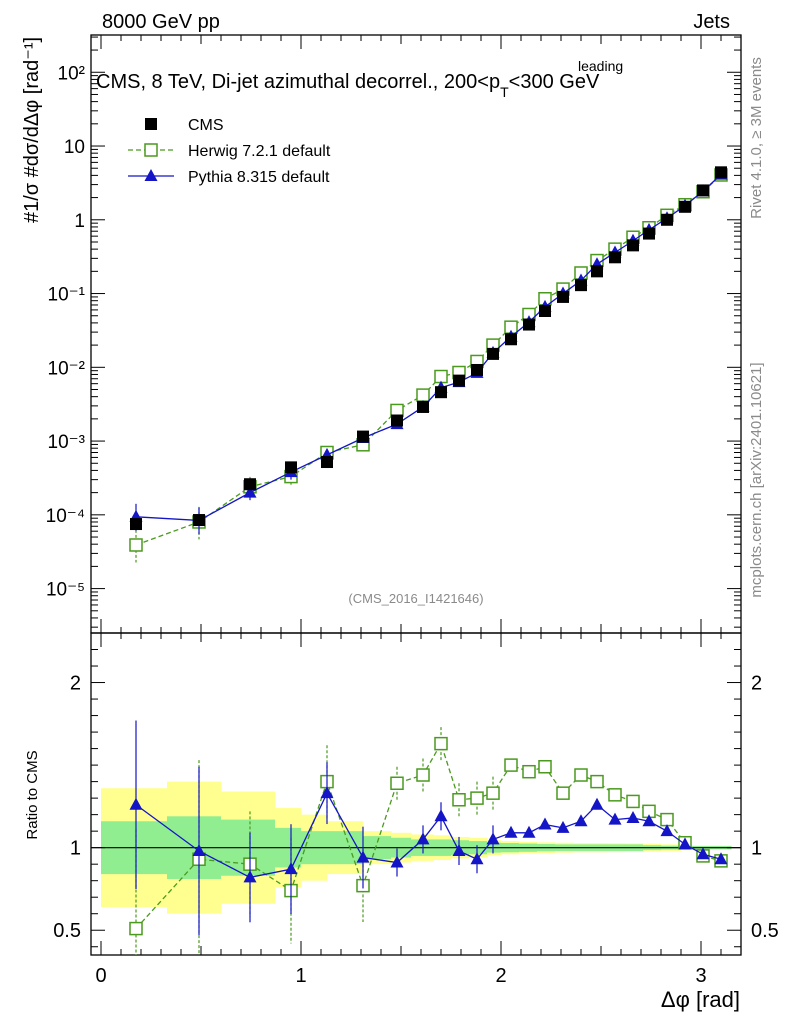  Describe the element at coordinates (32, 130) in the screenshot. I see `main-y-axis-label: #1/σ #dσ/dΔφ [rad⁻¹]` at that location.